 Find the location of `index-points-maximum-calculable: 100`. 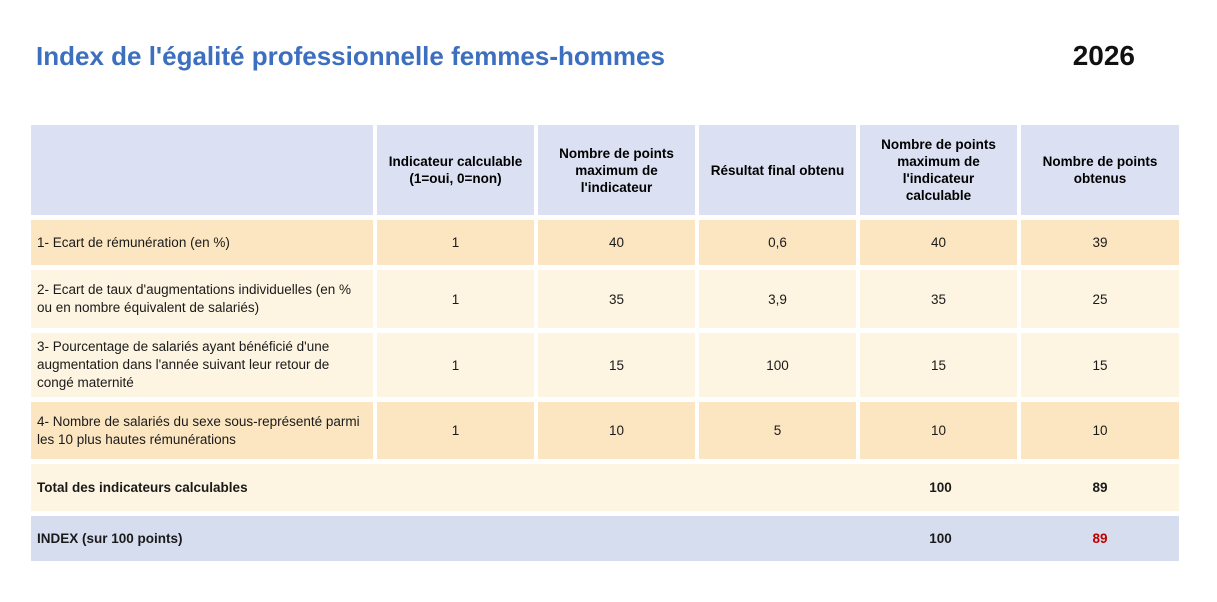

index-points-maximum-calculable: 100 is located at coordinates (940, 538).